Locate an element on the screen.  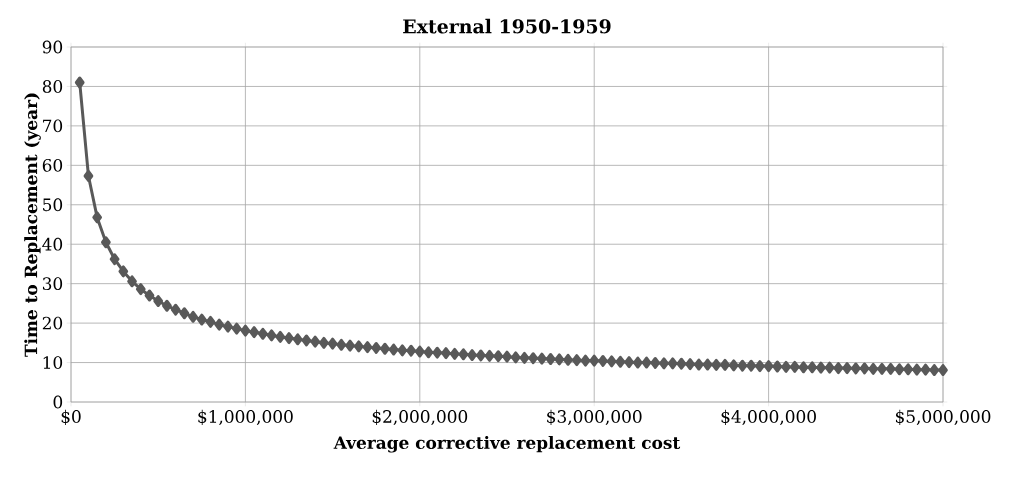
y-tick-label: 10 is located at coordinates (53, 362).